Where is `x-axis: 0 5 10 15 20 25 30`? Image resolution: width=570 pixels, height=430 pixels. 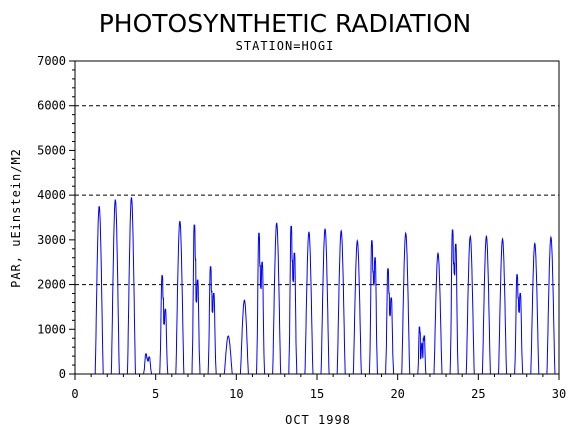 x-axis: 0 5 10 15 20 25 30 is located at coordinates (318, 387).